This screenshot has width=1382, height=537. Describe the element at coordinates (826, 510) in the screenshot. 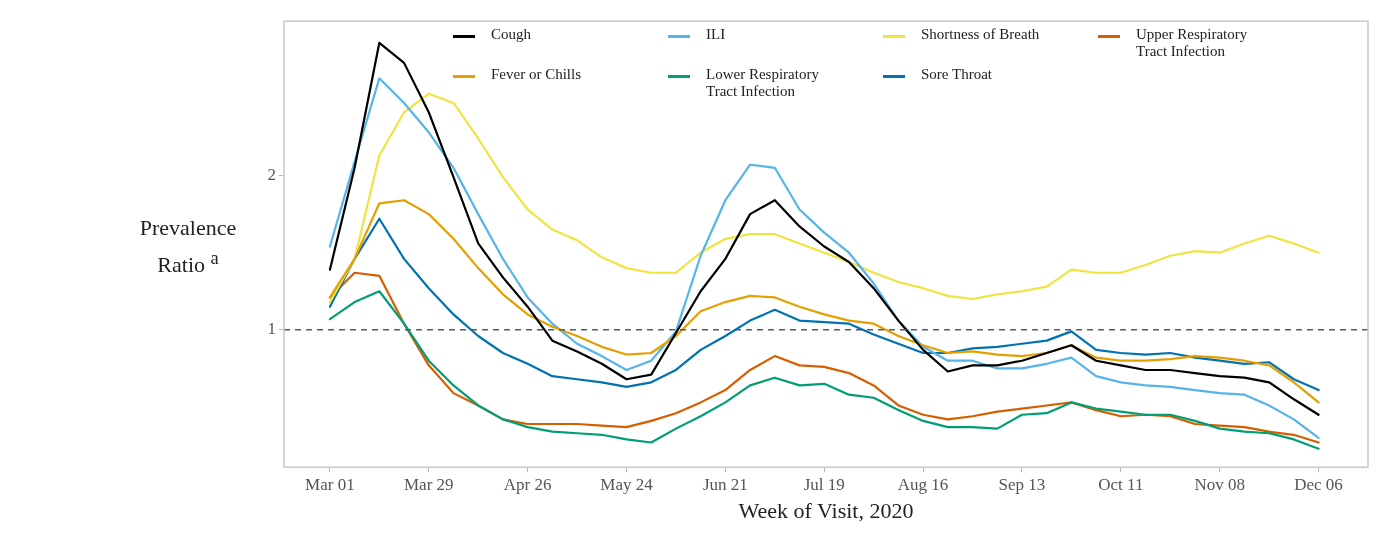

I see `x-axis-title: Week of Visit, 2020` at that location.